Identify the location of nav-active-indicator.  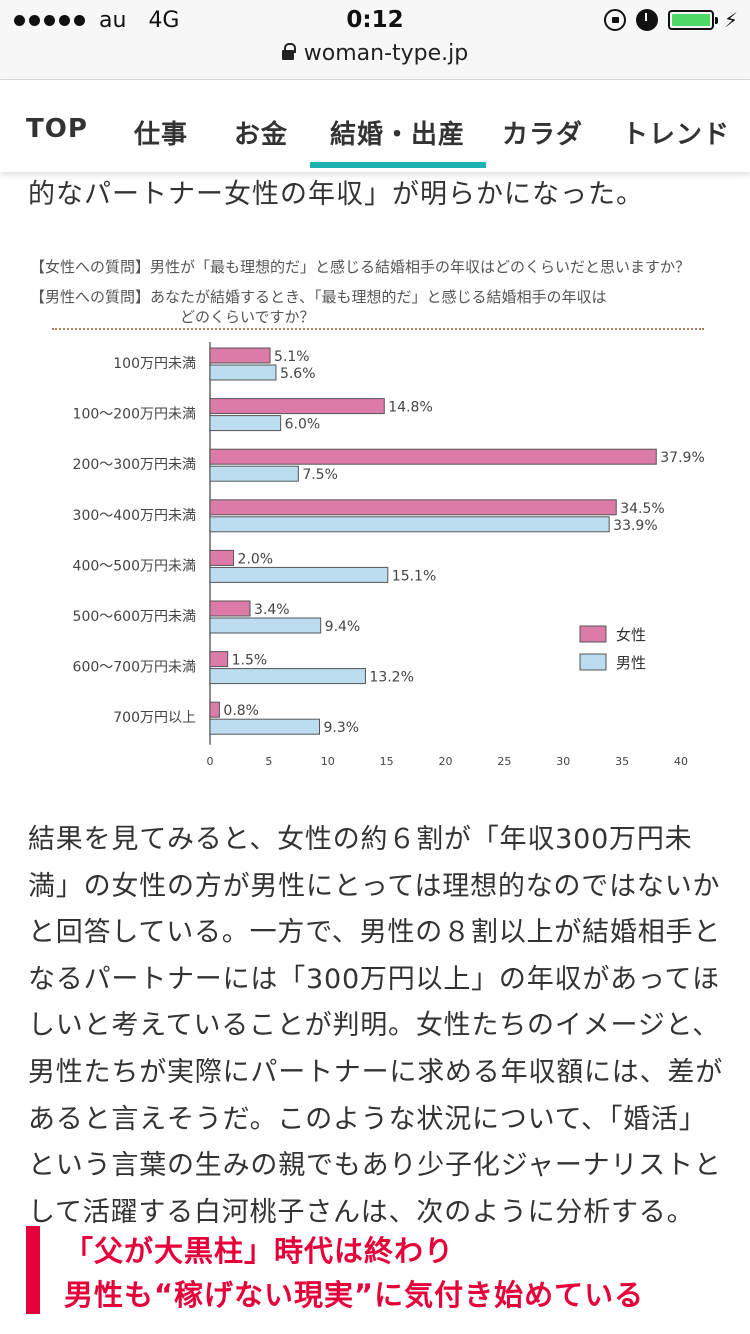
(398, 165).